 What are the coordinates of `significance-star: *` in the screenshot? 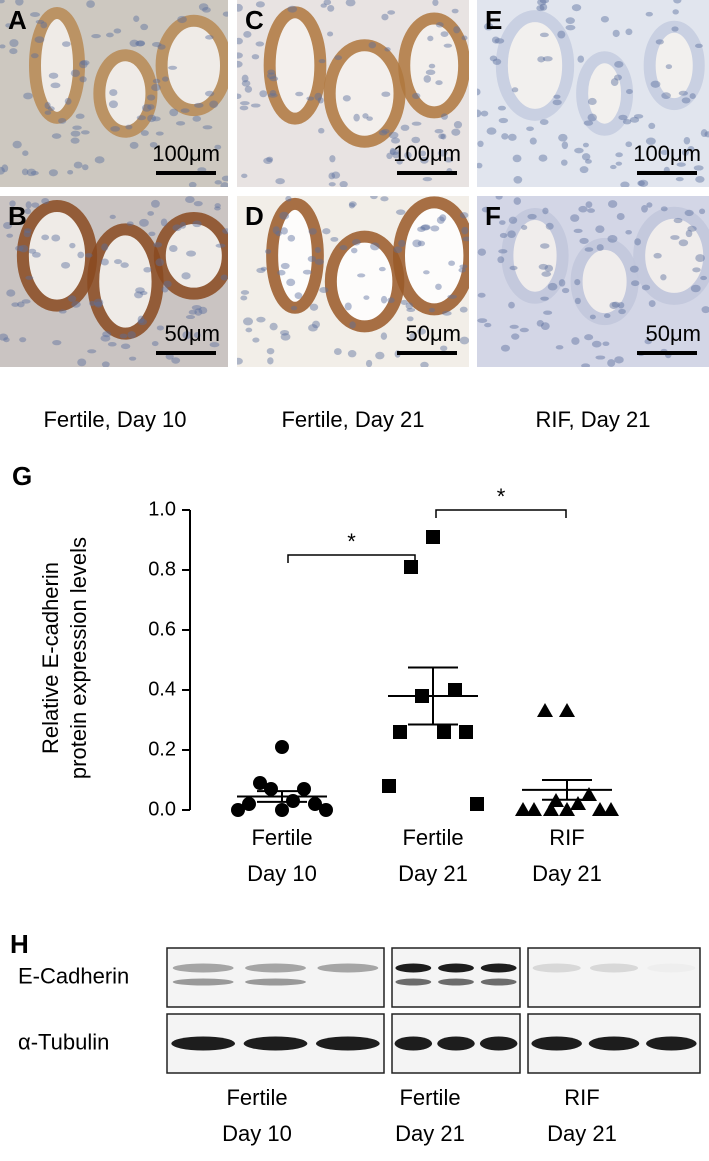 It's located at (501, 496).